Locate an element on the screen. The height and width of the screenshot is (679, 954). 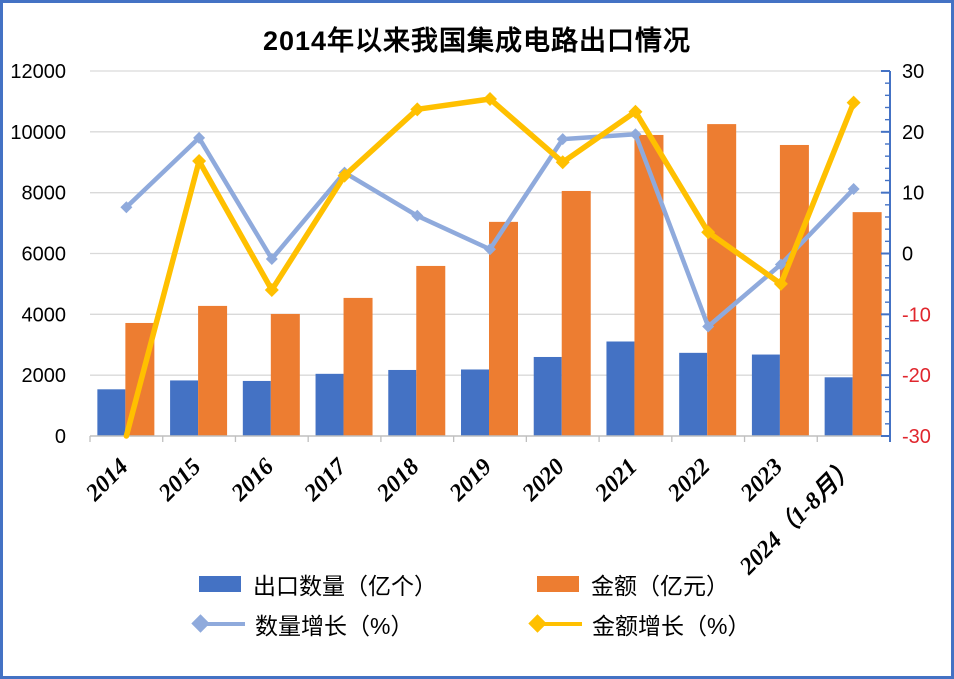
left-axis-label: 0 is located at coordinates (60, 437).